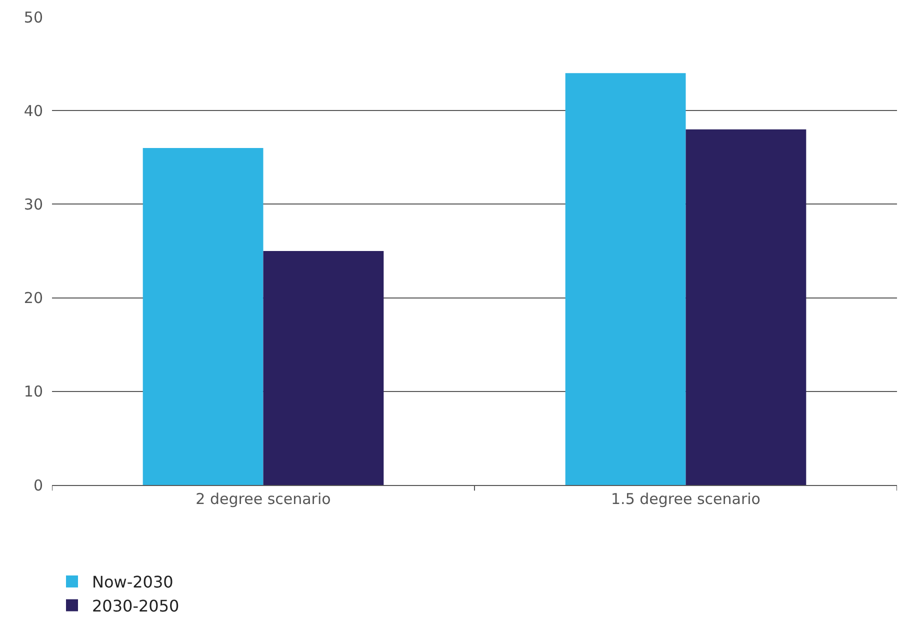  Describe the element at coordinates (133, 582) in the screenshot. I see `legend-label: Now-2030` at that location.